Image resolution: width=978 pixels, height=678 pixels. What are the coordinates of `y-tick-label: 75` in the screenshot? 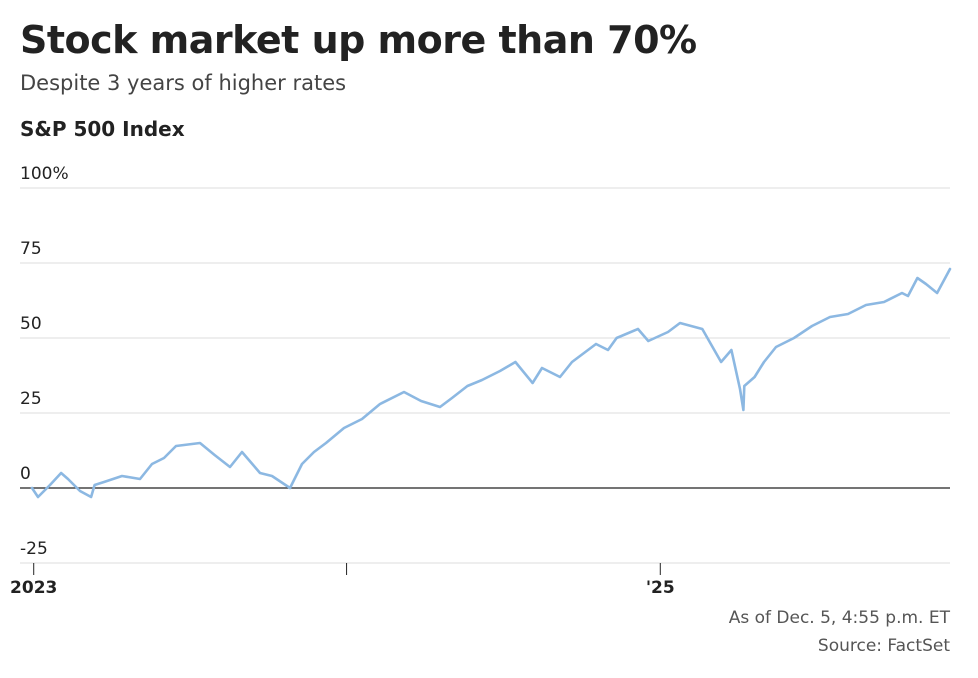 It's located at (31, 249).